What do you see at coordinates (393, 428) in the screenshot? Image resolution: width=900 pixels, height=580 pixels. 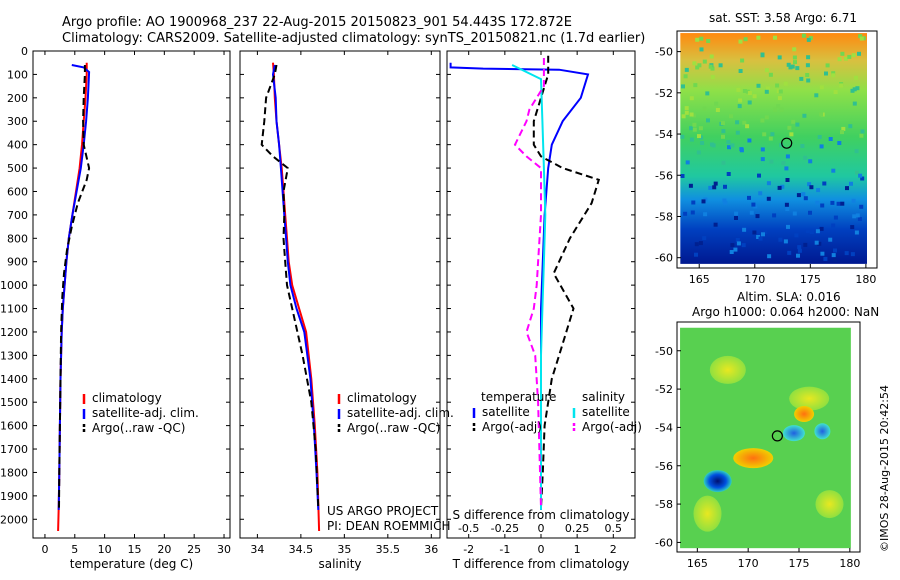 I see `legend-label: Argo(..raw -QC)` at bounding box center [393, 428].